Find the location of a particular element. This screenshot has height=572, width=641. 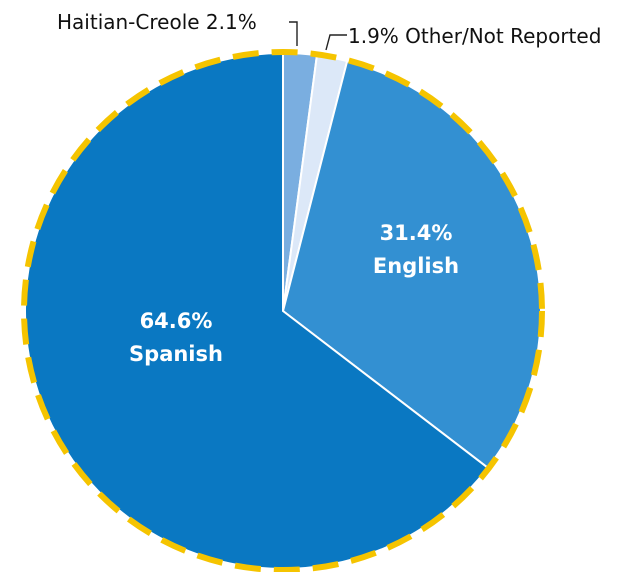

slice-name-english: English is located at coordinates (416, 266).